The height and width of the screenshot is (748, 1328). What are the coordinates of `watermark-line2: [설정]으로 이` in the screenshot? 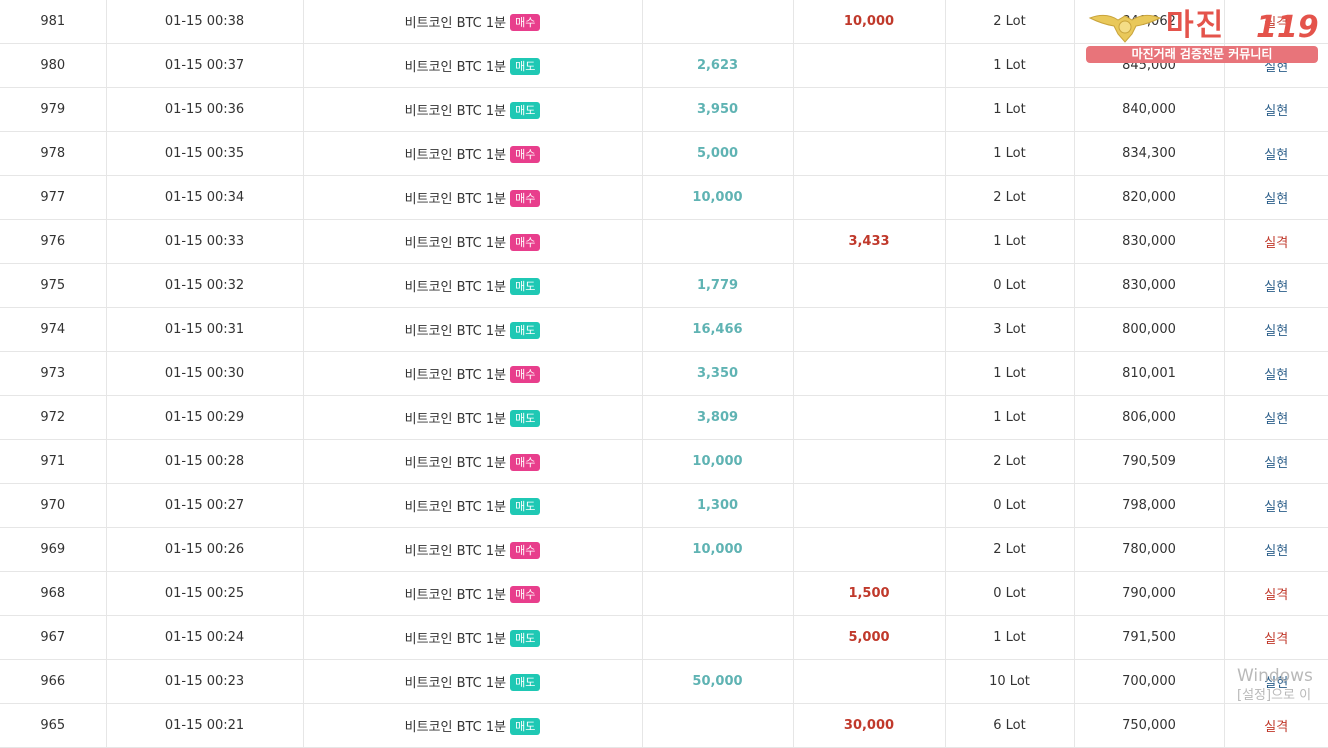 It's located at (1274, 695).